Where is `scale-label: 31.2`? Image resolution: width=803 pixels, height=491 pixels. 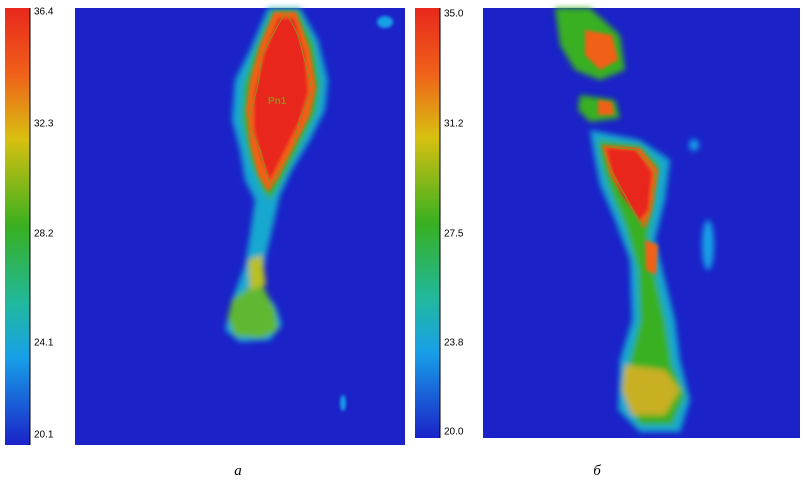 scale-label: 31.2 is located at coordinates (454, 124).